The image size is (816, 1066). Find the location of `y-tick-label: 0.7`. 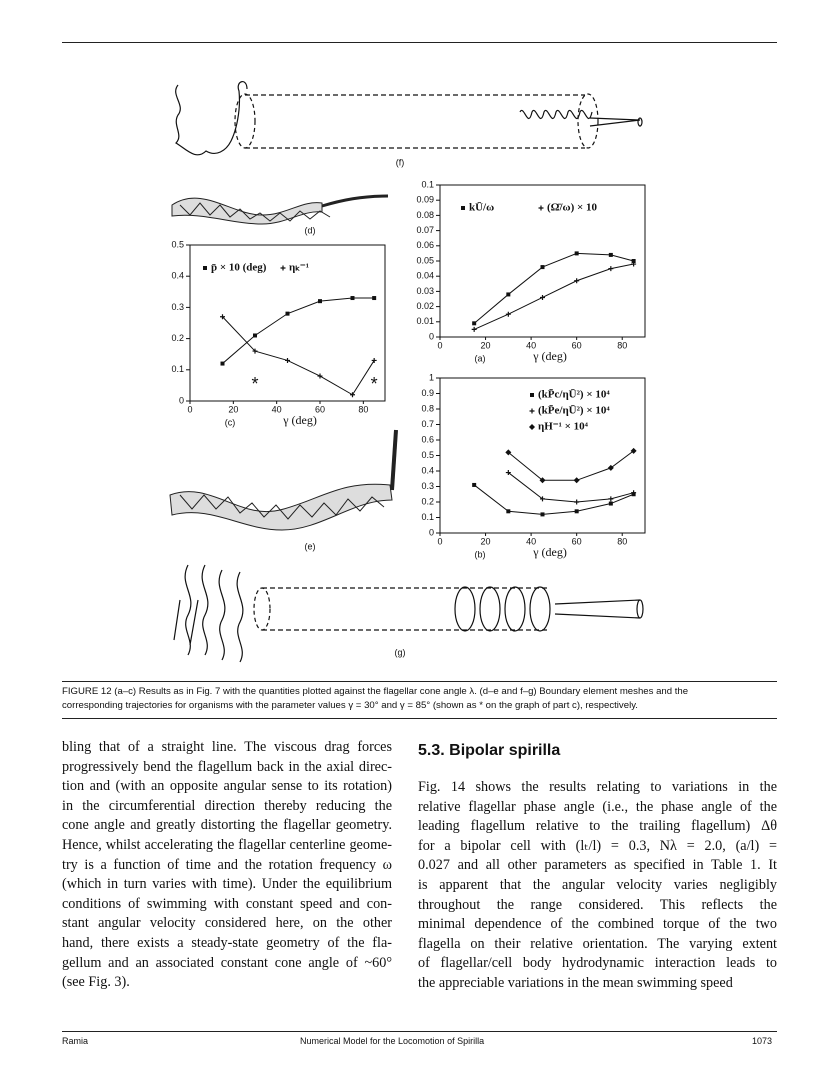

y-tick-label: 0.7 is located at coordinates (427, 424).